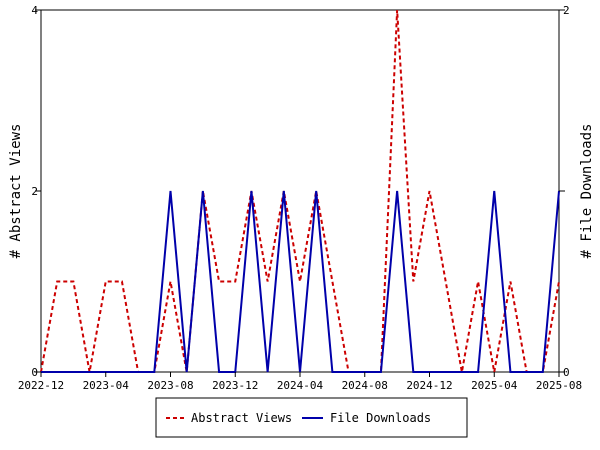 Image resolution: width=600 pixels, height=450 pixels. What do you see at coordinates (16, 191) in the screenshot?
I see `y-axis-left-label: # Abstract Views` at bounding box center [16, 191].